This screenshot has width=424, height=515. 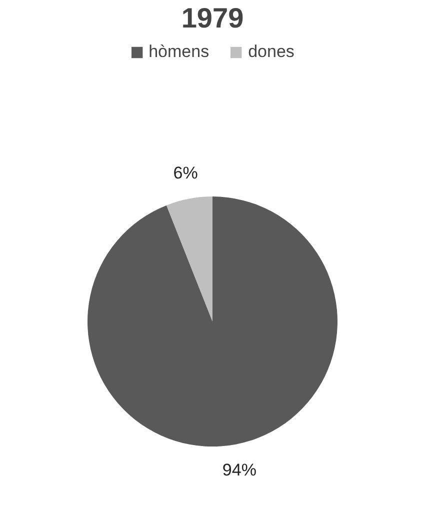 I want to click on chart-title: 1979, so click(x=212, y=18).